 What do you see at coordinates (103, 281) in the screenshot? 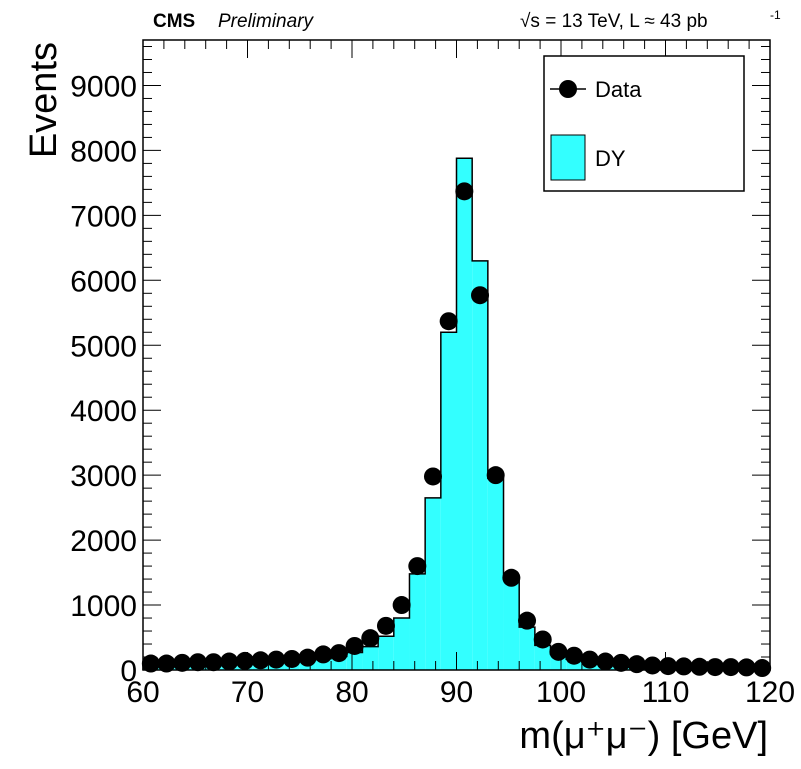
I see `y-tick-label: 6000` at bounding box center [103, 281].